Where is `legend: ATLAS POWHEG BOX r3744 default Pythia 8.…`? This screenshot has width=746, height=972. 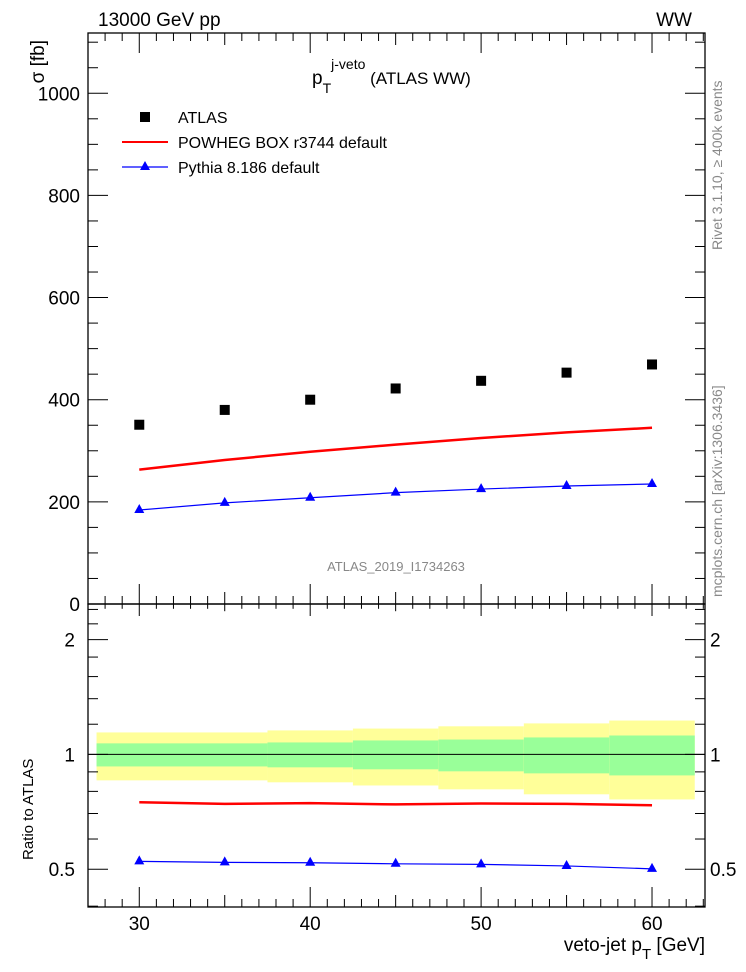 legend: ATLAS POWHEG BOX r3744 default Pythia 8.… is located at coordinates (255, 143).